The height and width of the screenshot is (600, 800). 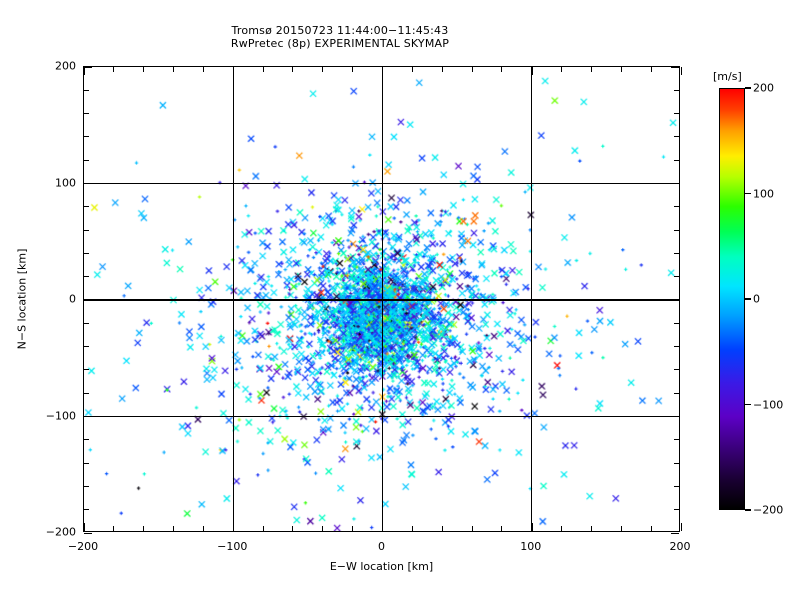 I want to click on x-axis-label: E−W location [km], so click(x=381, y=566).